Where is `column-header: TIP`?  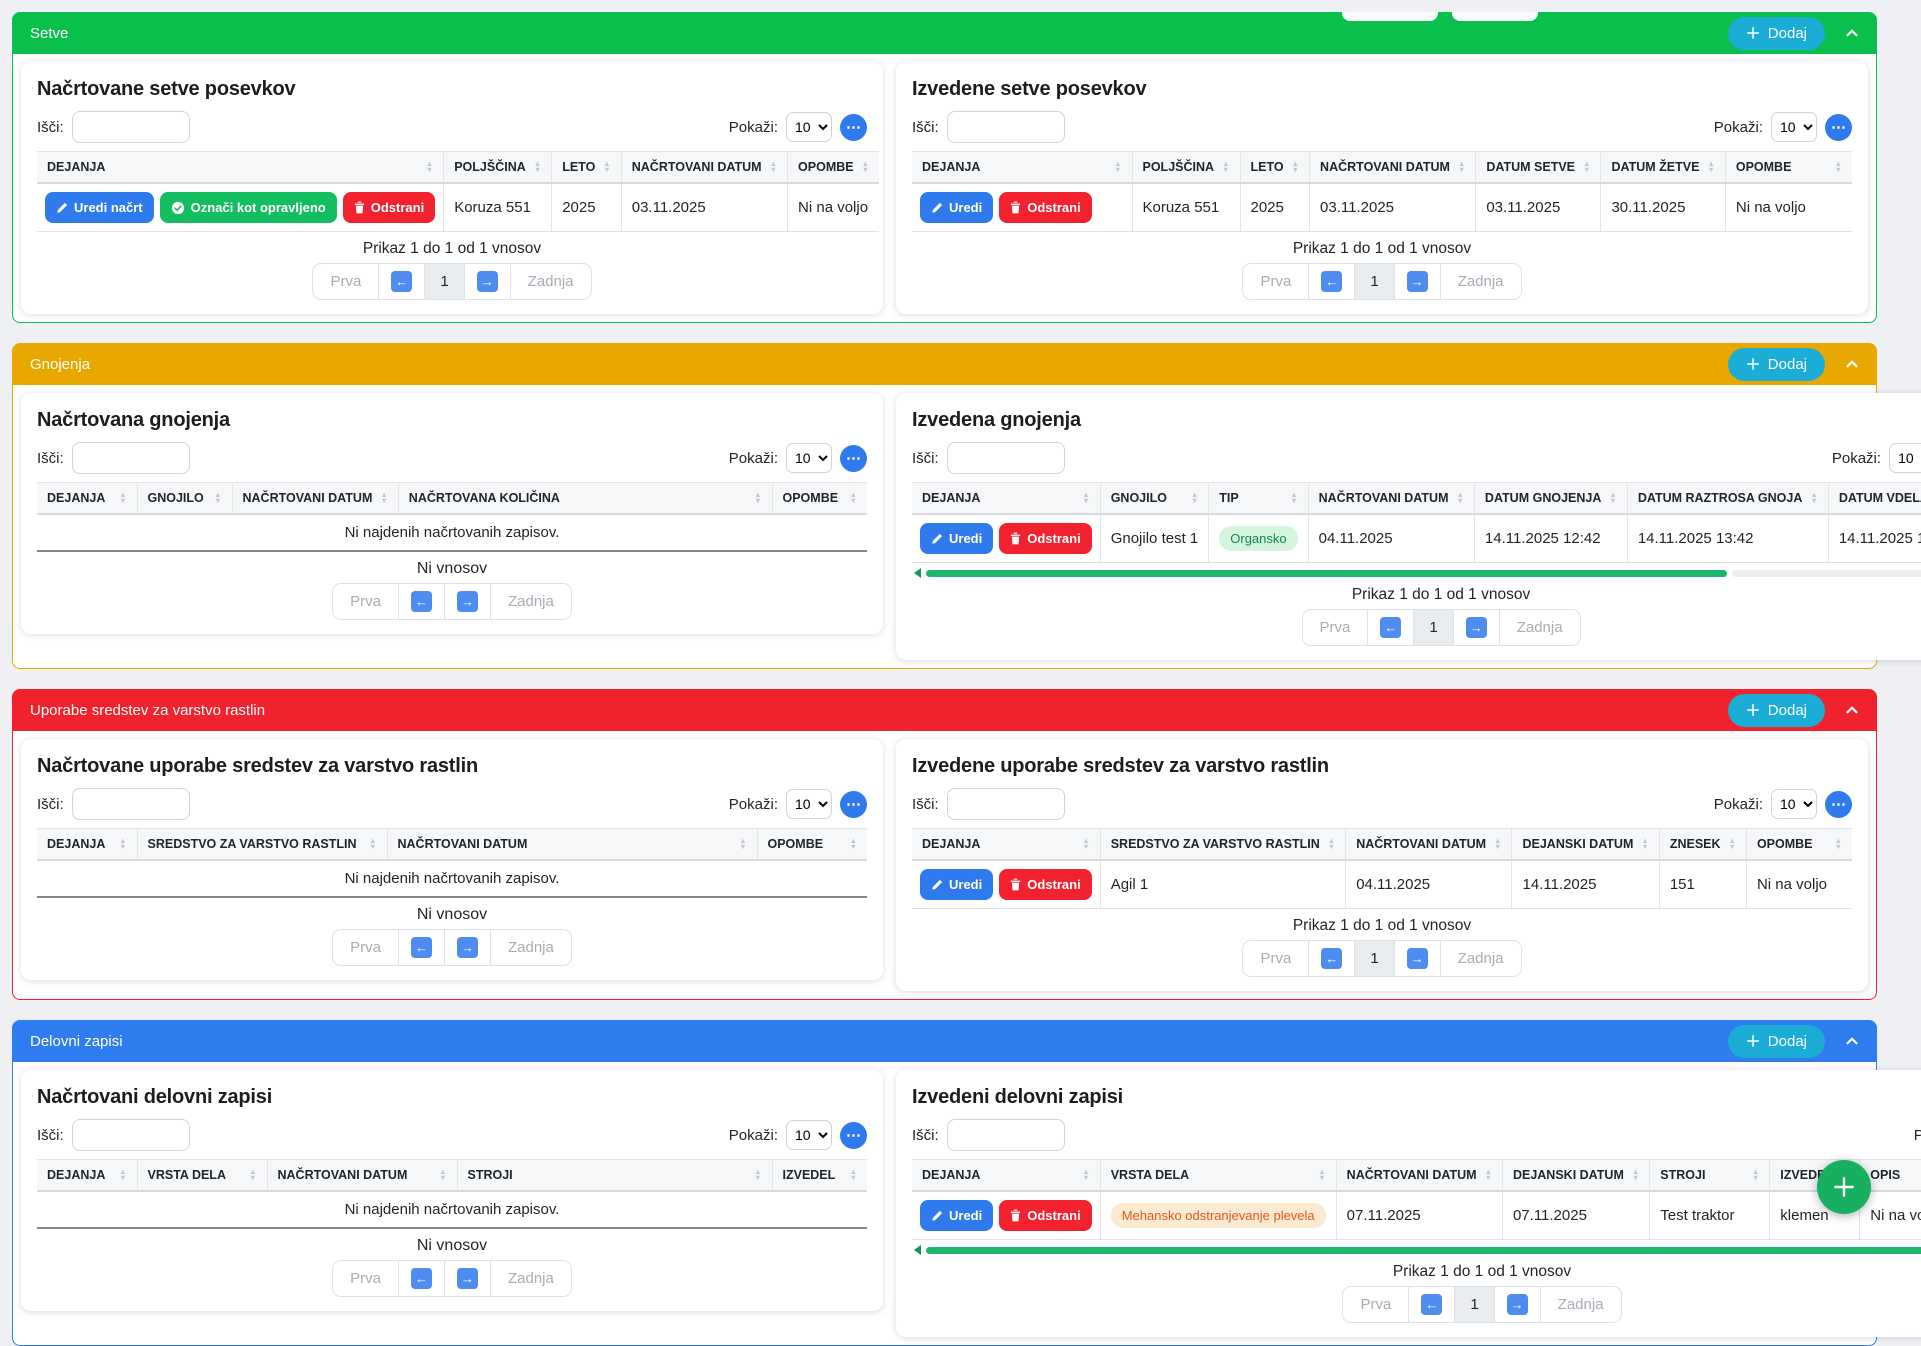
column-header: TIP is located at coordinates (1258, 498).